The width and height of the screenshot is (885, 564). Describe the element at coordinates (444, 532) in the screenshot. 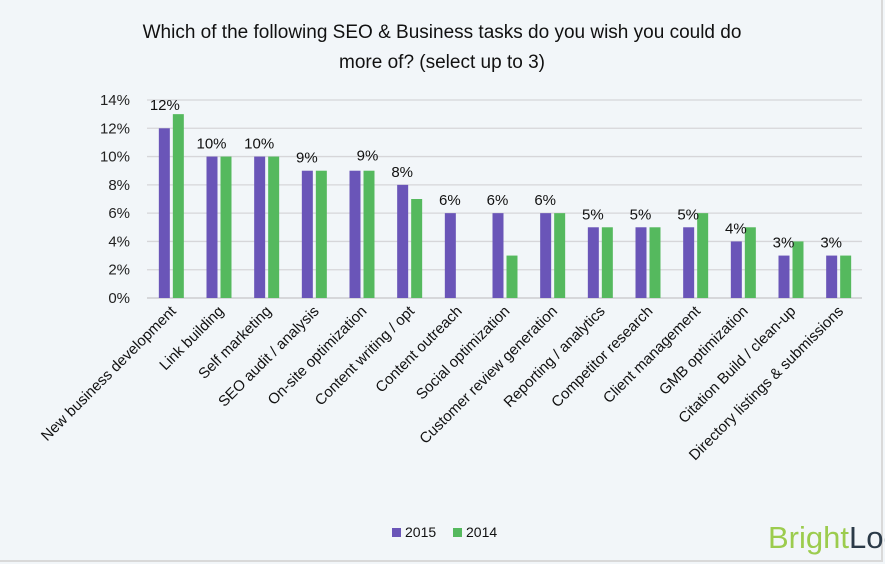

I see `legend: 2015 2014` at that location.